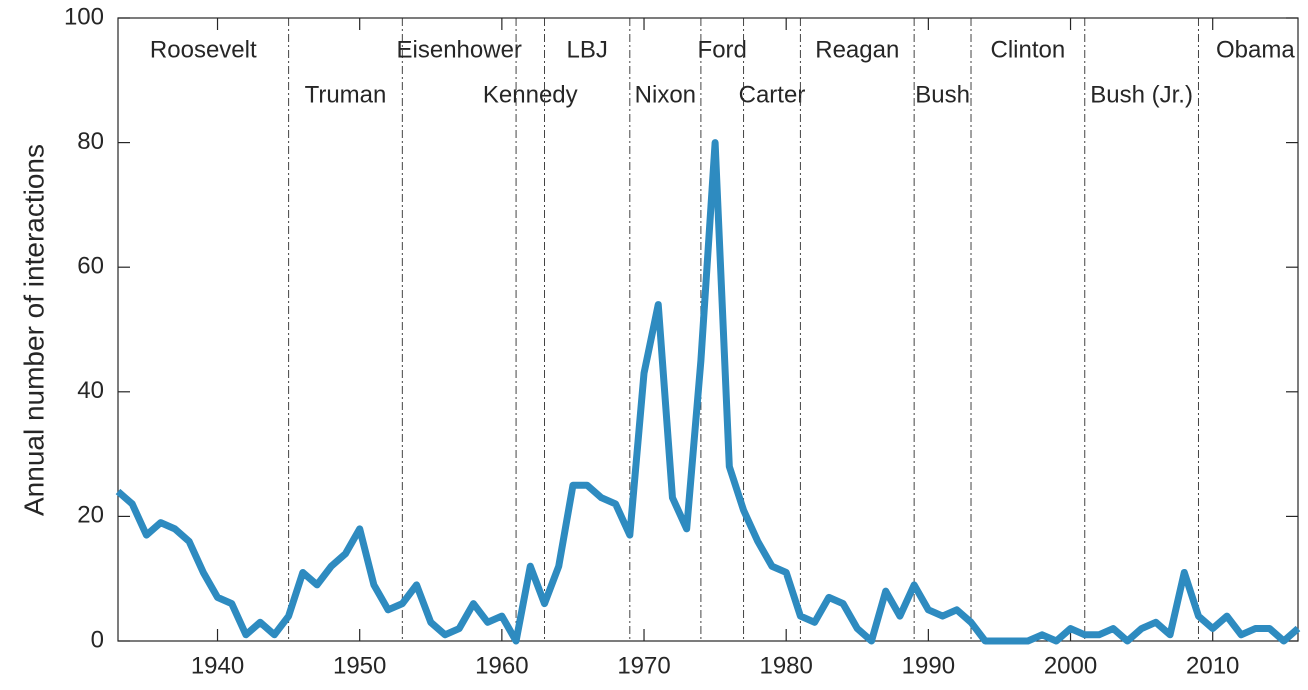  I want to click on y-axis-label: Annual number of interactions, so click(33, 330).